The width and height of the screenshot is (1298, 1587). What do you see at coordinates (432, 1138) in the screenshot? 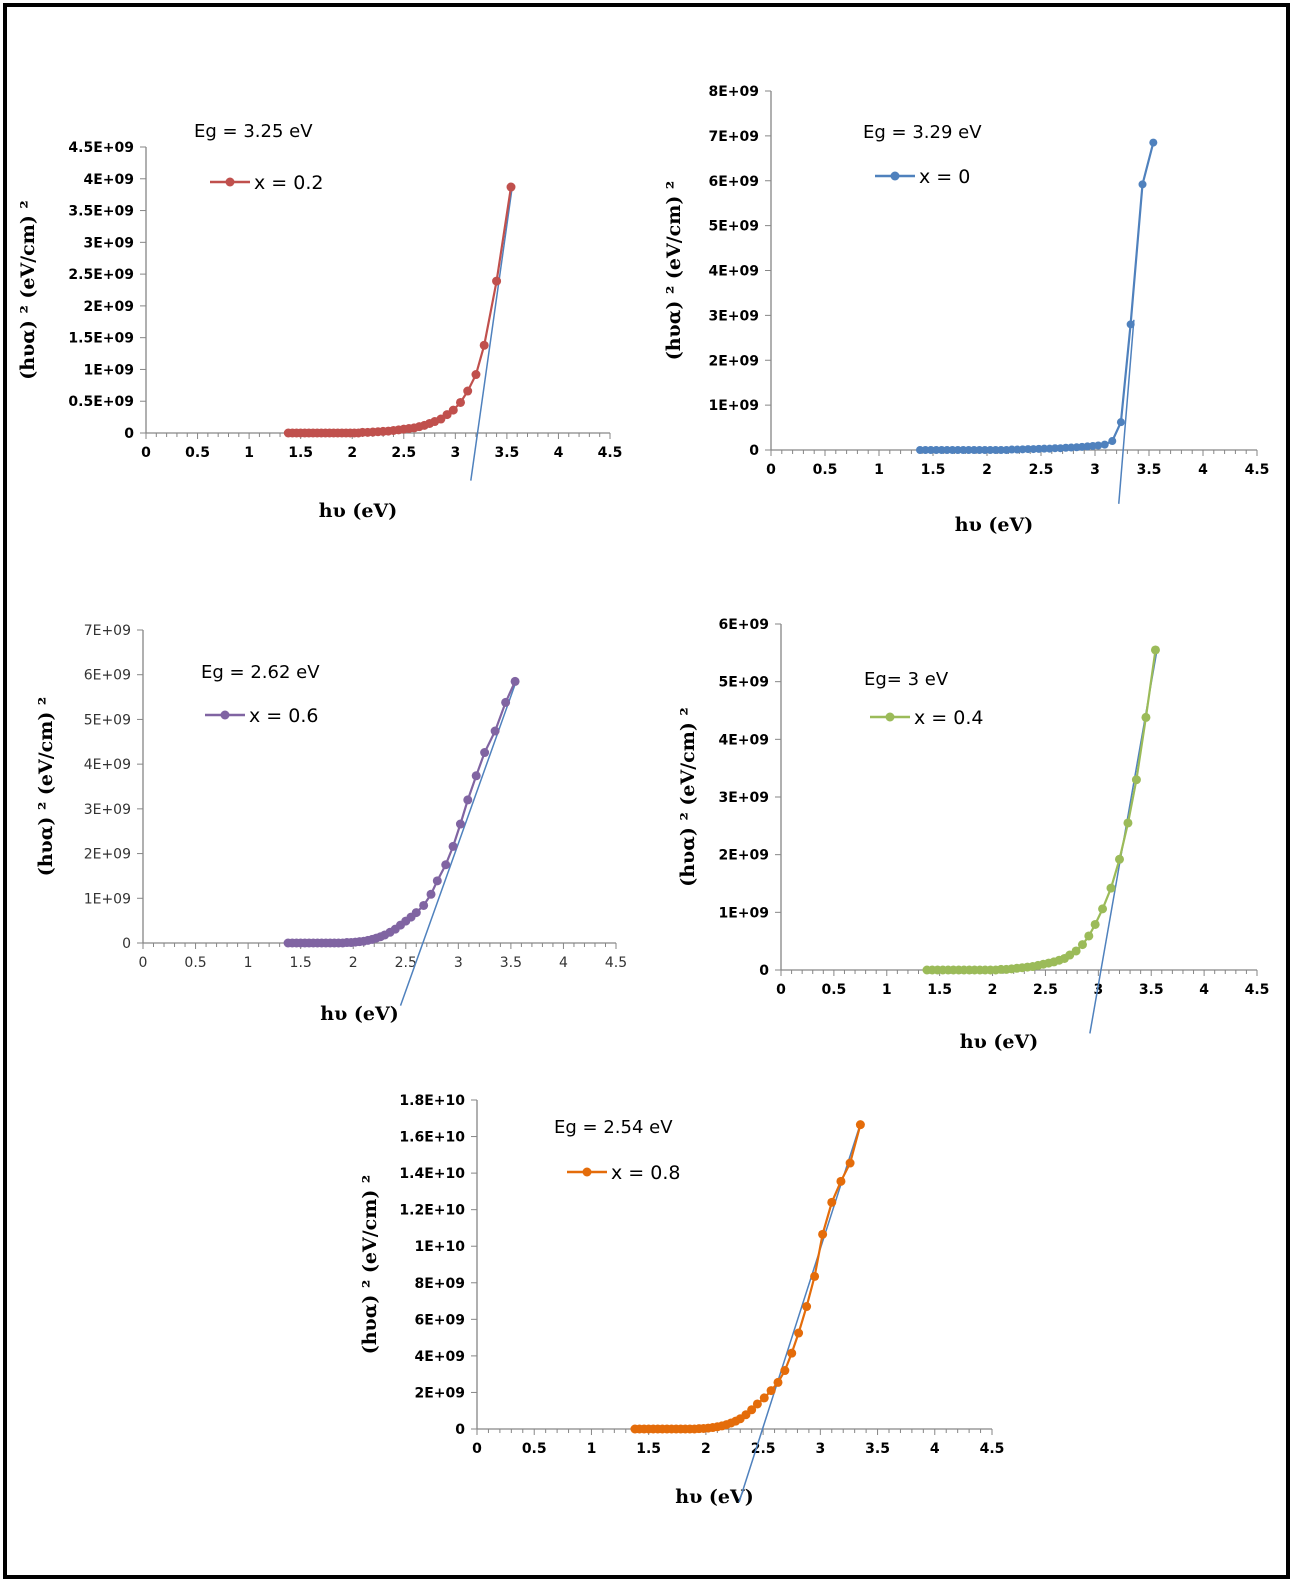
I see `y-tick-label: 1.6E+10` at bounding box center [432, 1138].